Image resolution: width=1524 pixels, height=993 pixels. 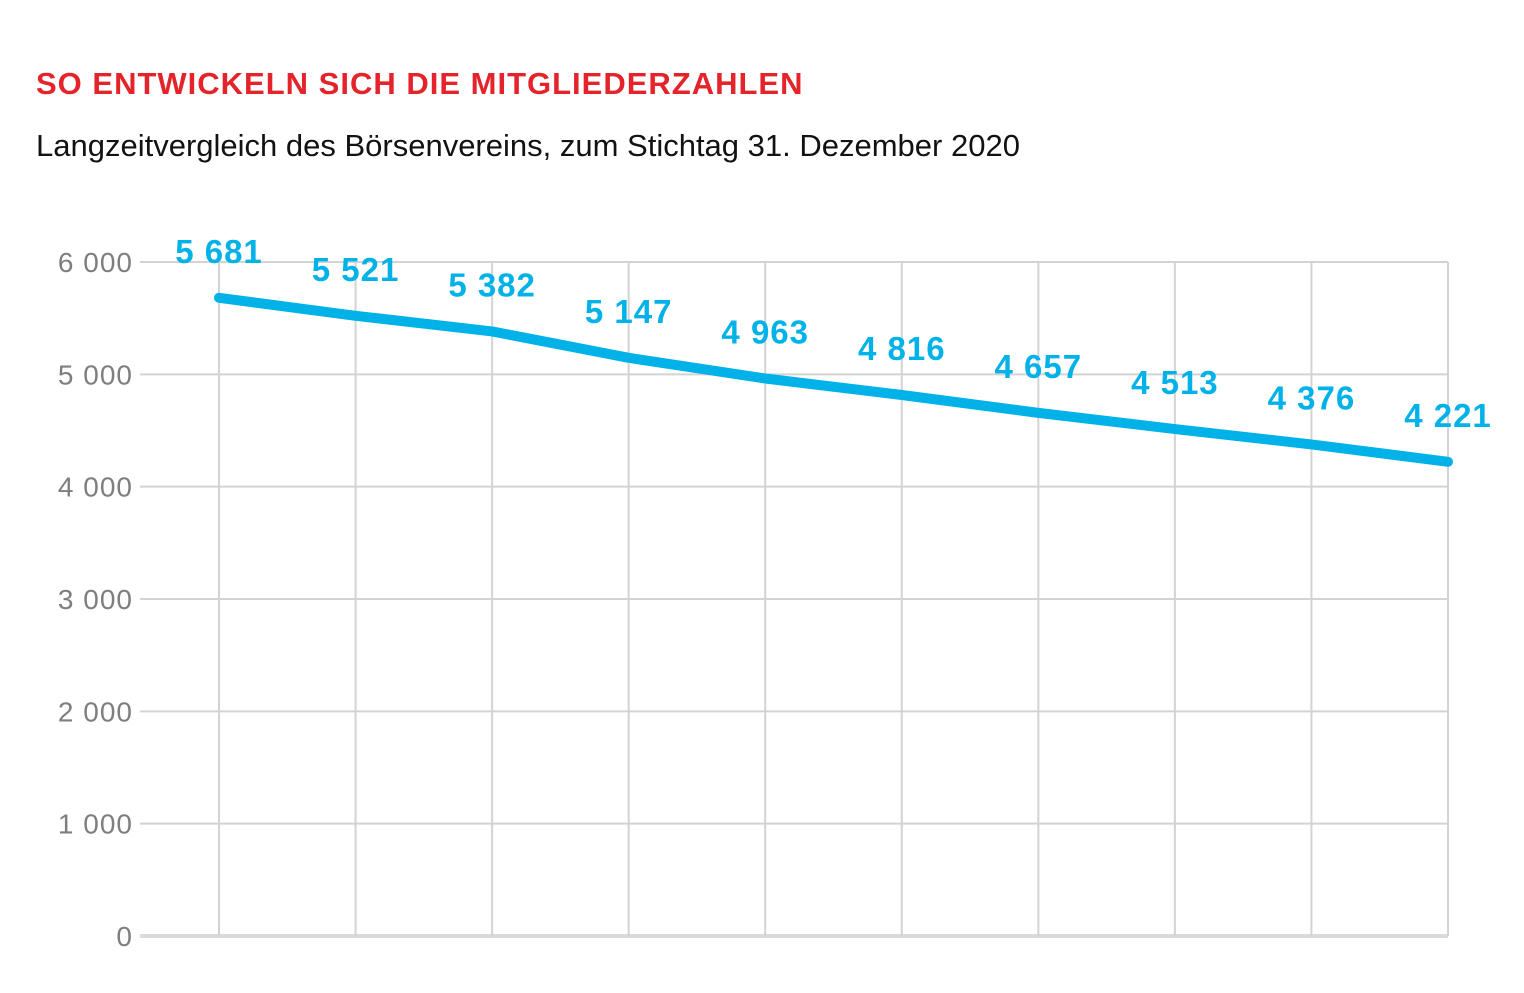 I want to click on point-value-label: 4 221, so click(x=1448, y=415).